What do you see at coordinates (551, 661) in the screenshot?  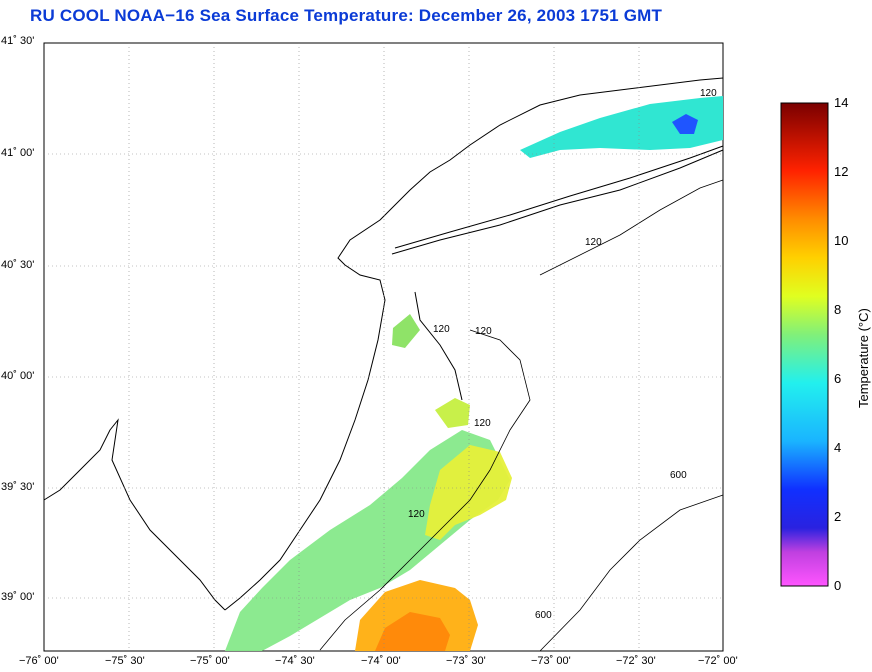 I see `lon-label: −73˚ 00'` at bounding box center [551, 661].